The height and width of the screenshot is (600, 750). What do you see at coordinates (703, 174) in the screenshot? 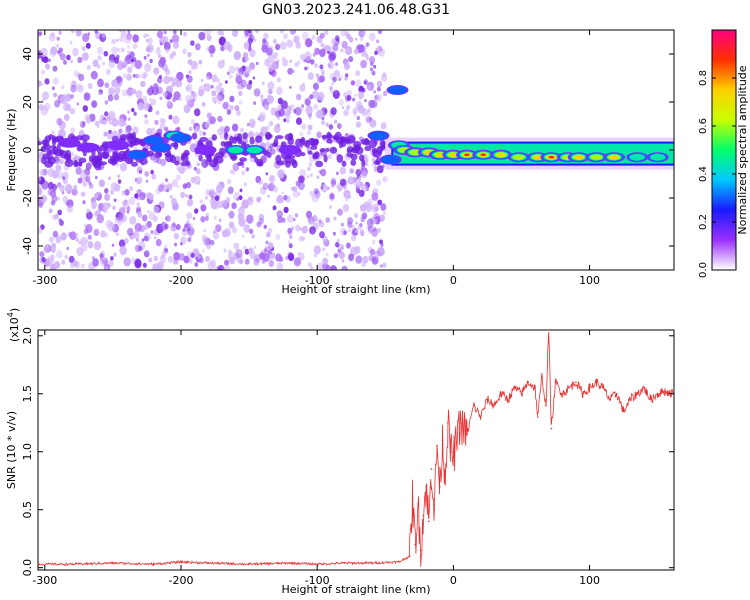
I see `colorbar-tick-label: 0.4` at bounding box center [703, 174].